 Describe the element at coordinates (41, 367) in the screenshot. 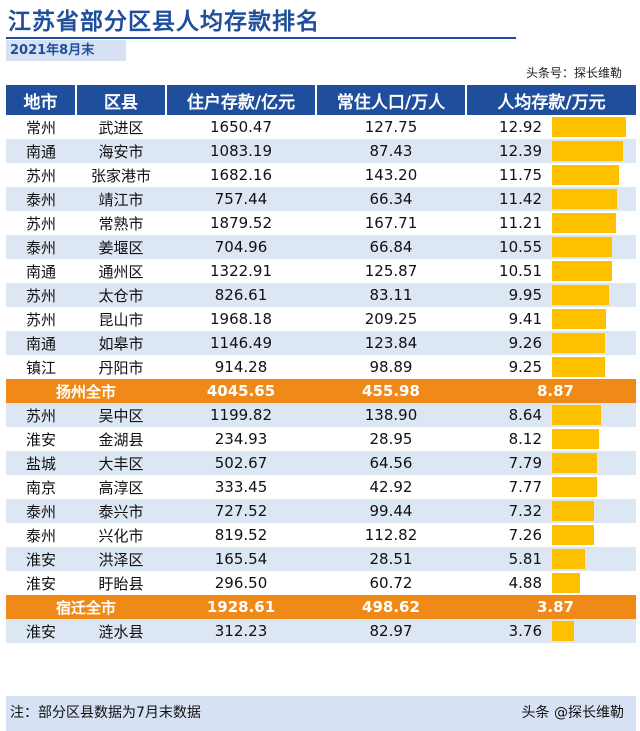

I see `city-cell: 镇江` at that location.